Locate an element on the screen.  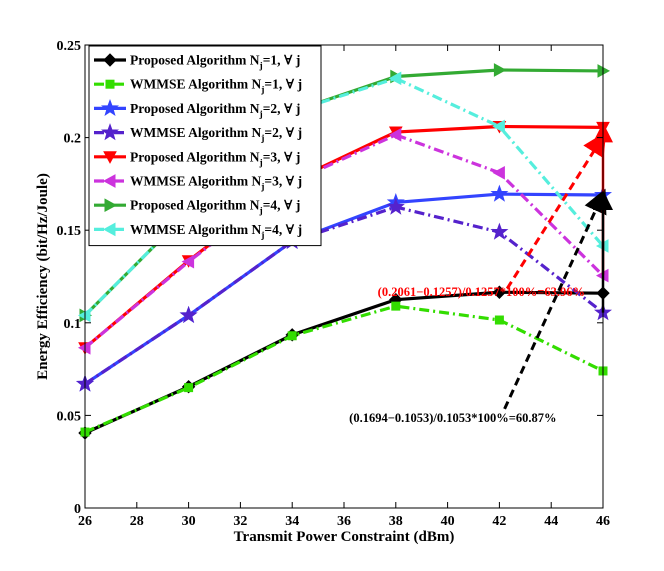
legend-entry: Proposed Algorithm Nj=1, ∀ j is located at coordinates (197, 62).